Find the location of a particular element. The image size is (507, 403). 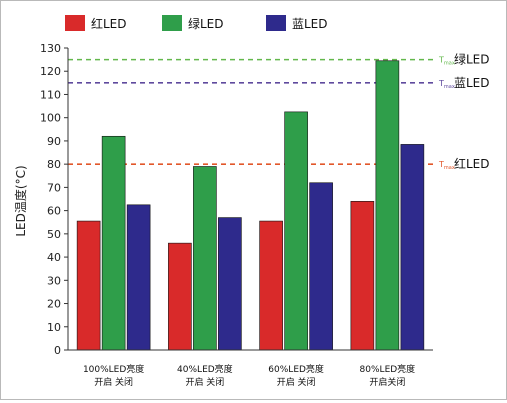

y-axis-label: LED温度(°C) is located at coordinates (20, 200).